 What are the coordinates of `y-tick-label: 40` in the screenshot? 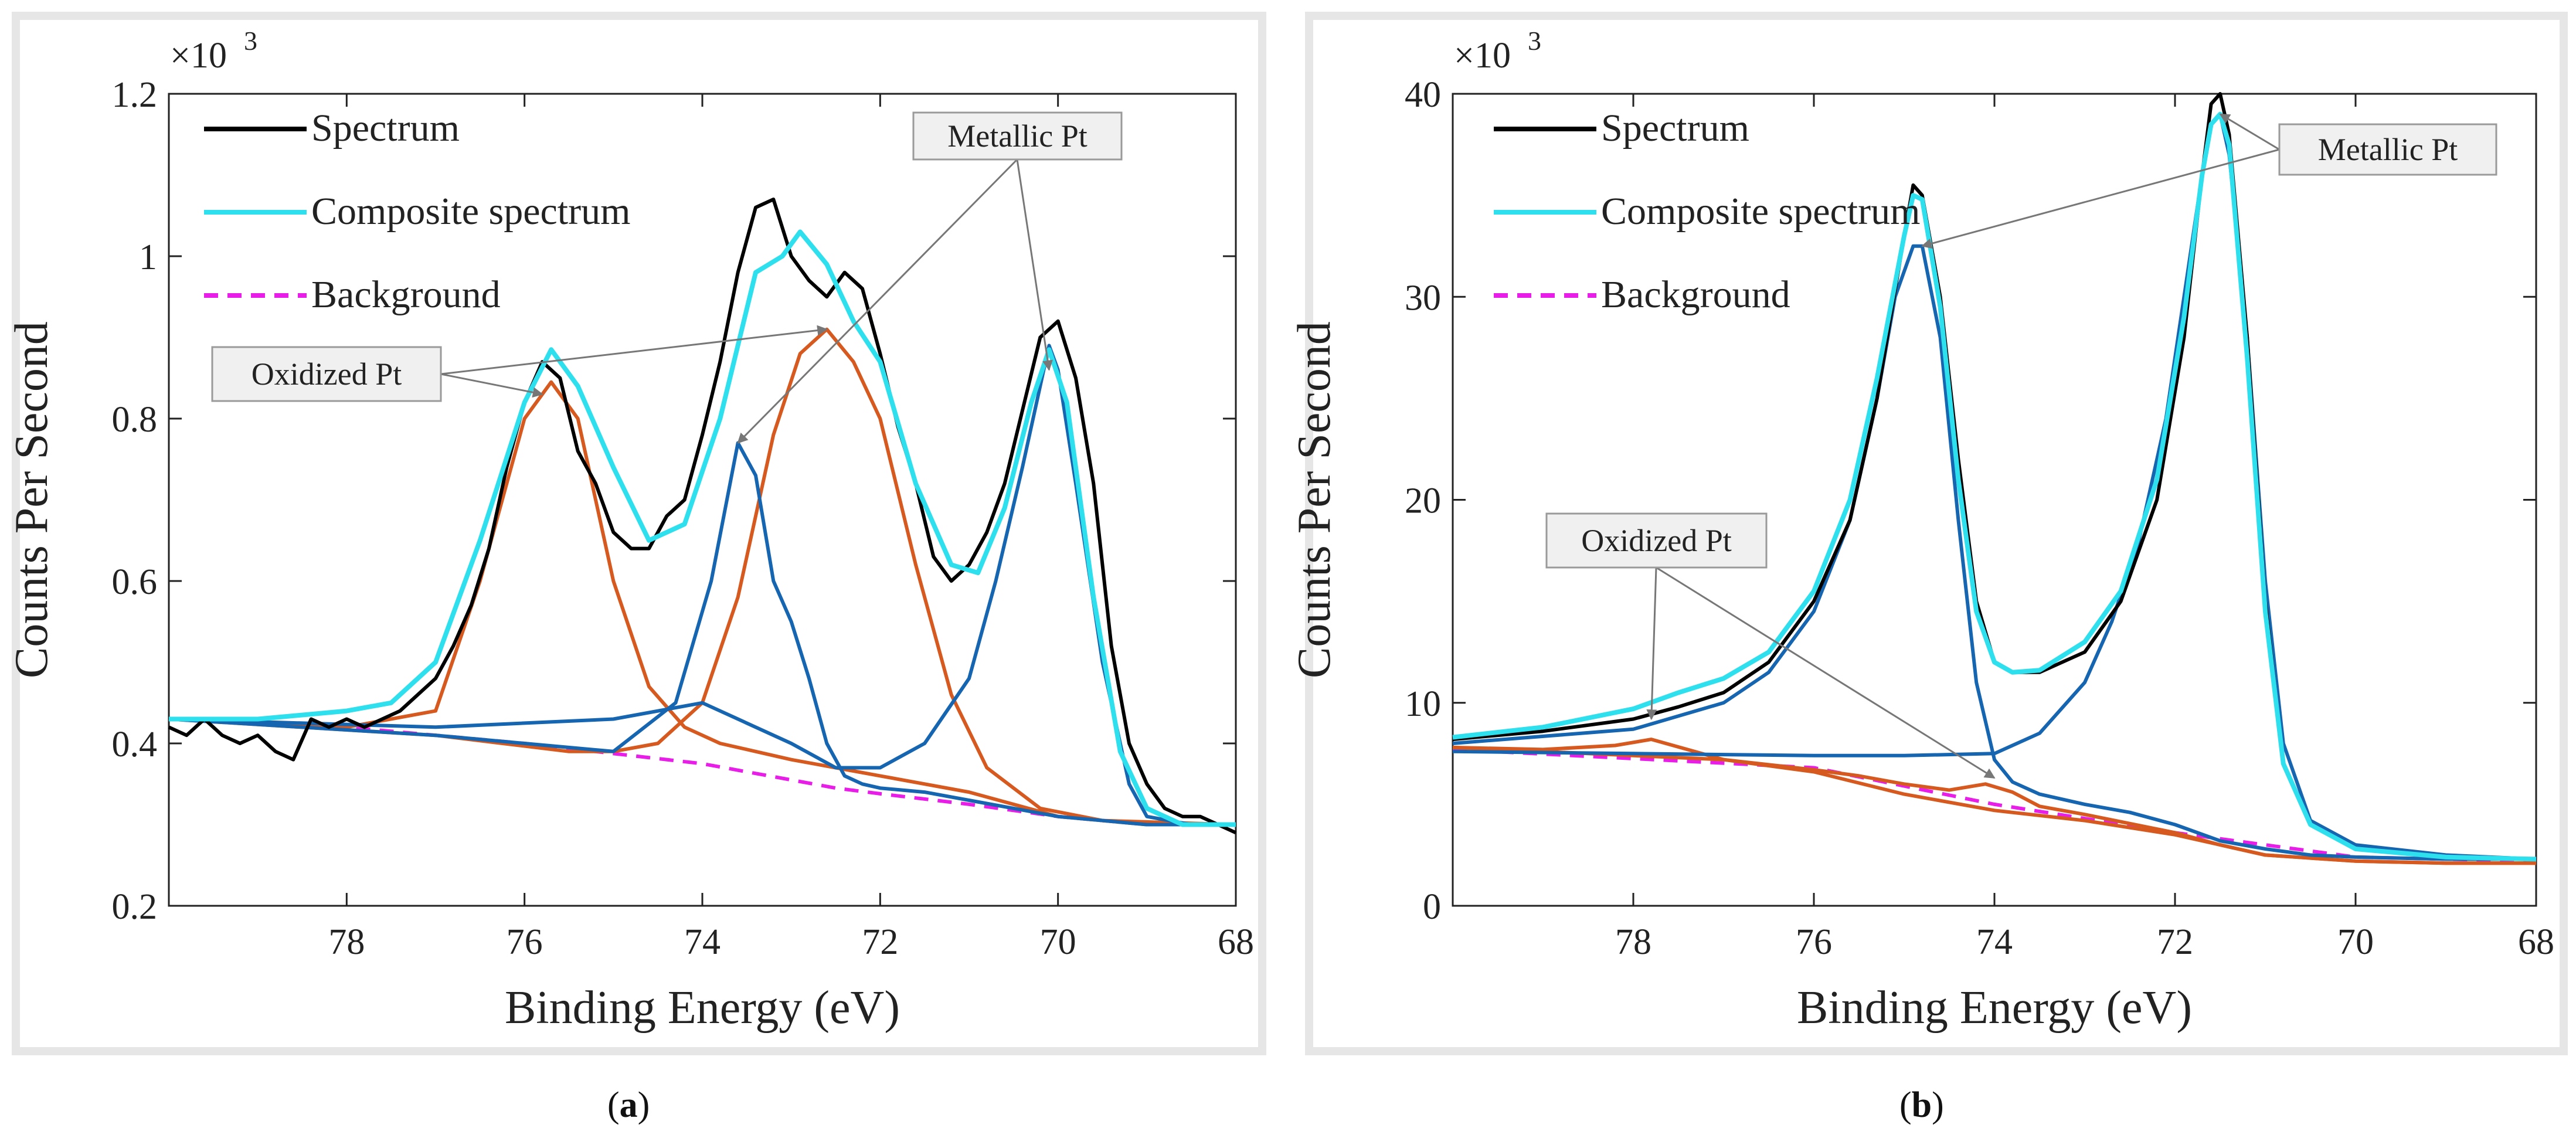 It's located at (1423, 95).